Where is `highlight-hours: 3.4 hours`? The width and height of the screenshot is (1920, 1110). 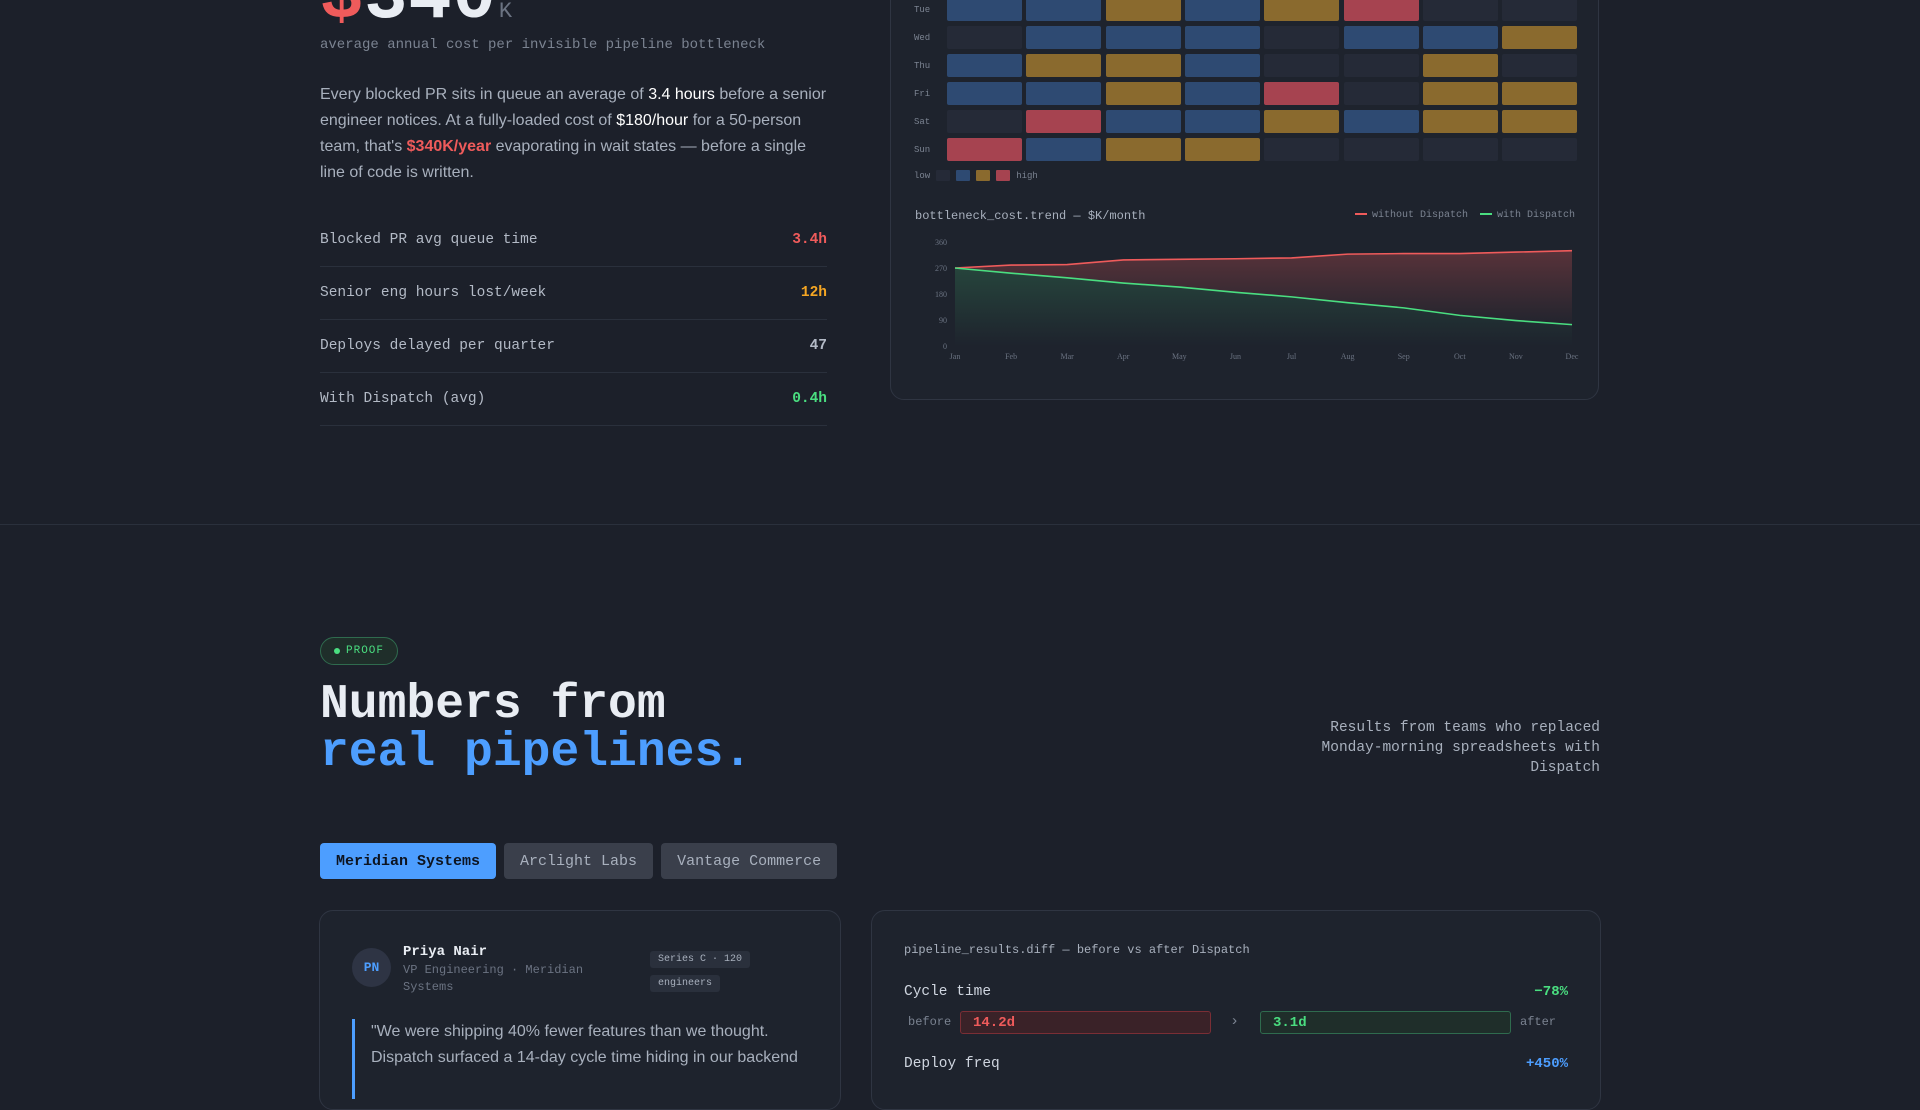 highlight-hours: 3.4 hours is located at coordinates (681, 94).